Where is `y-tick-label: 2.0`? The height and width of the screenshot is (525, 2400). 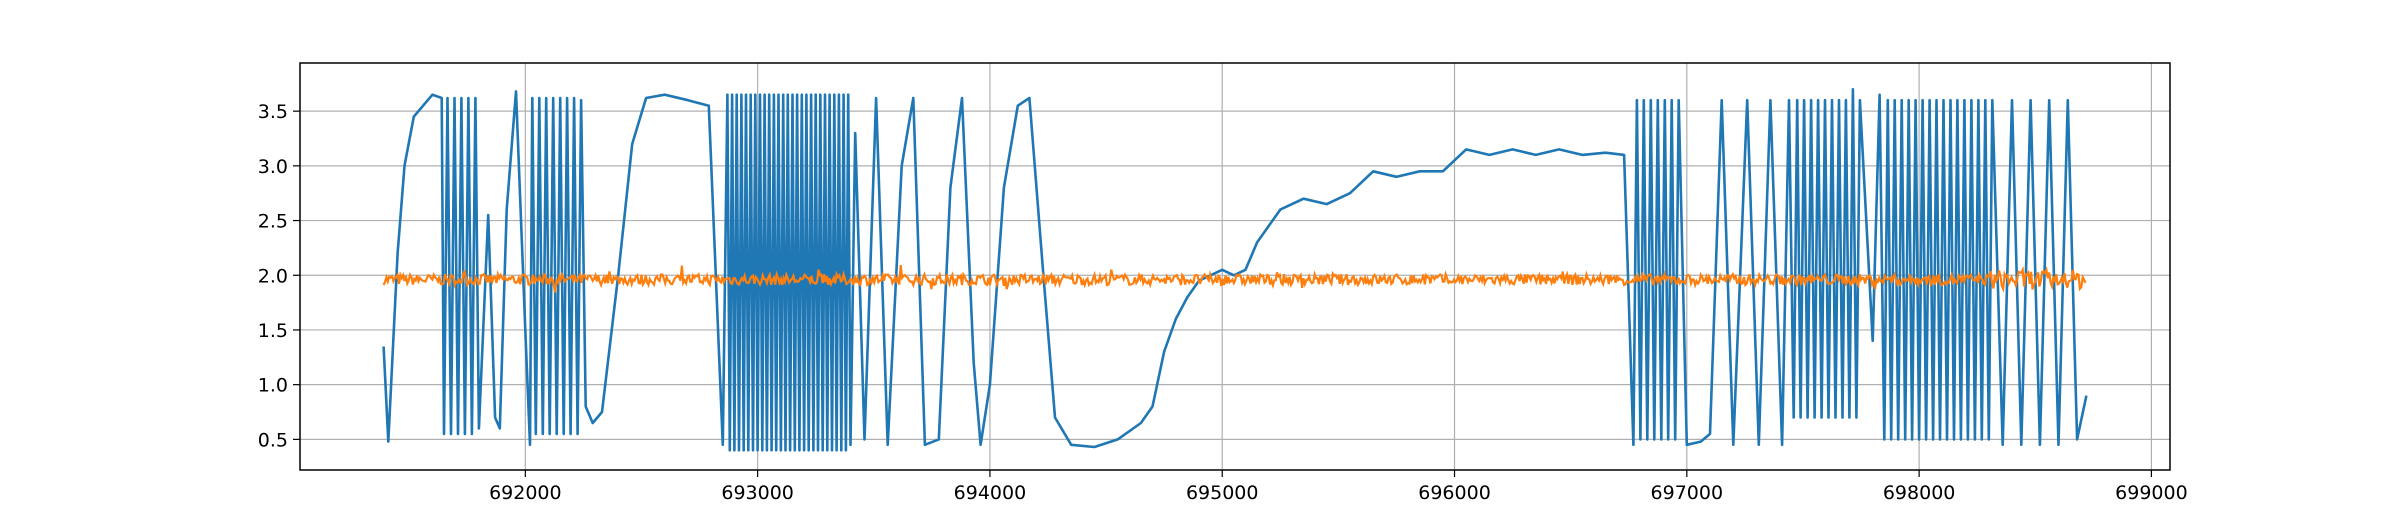
y-tick-label: 2.0 is located at coordinates (273, 276).